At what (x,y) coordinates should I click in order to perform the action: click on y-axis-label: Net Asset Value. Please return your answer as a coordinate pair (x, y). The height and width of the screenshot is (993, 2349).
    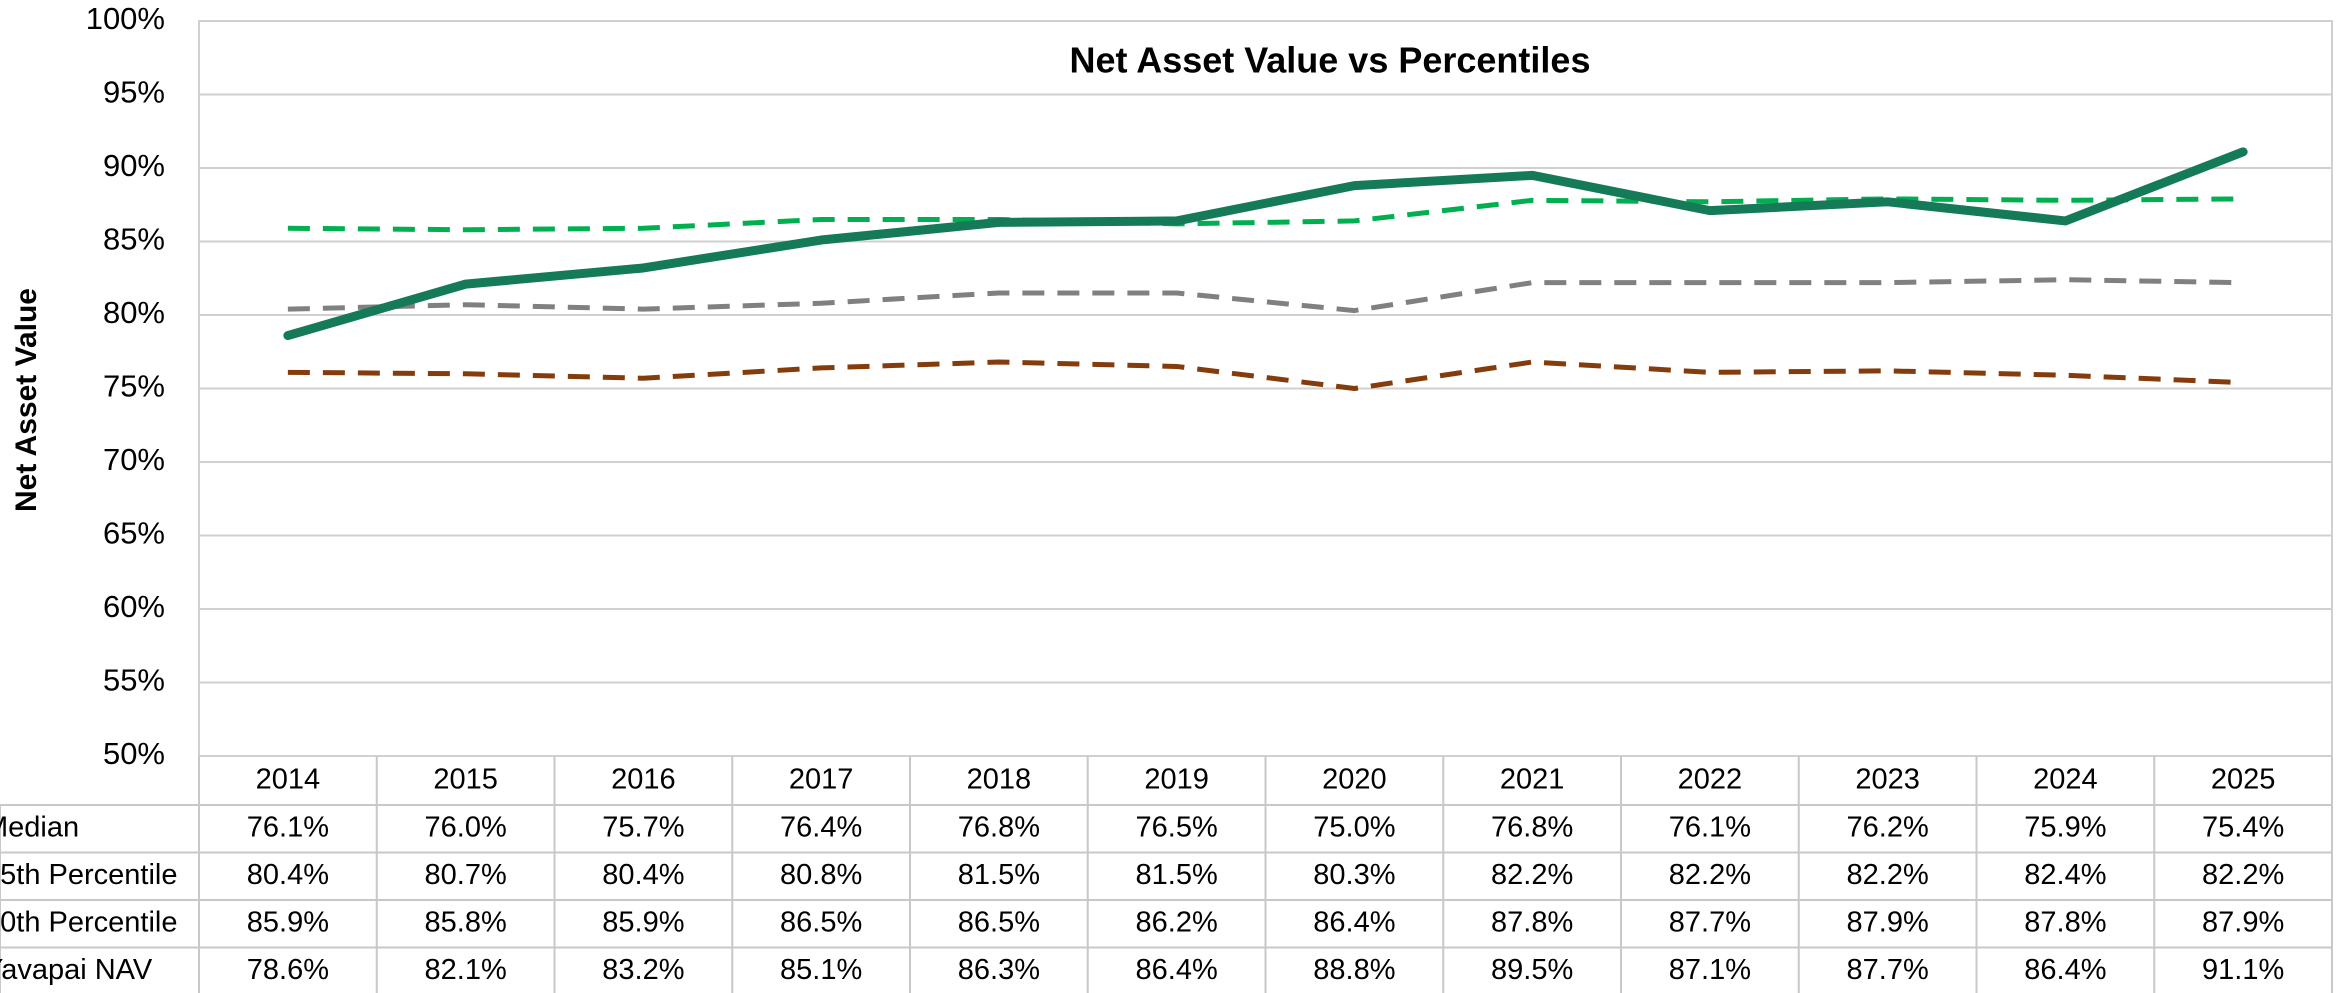
    Looking at the image, I should click on (26, 400).